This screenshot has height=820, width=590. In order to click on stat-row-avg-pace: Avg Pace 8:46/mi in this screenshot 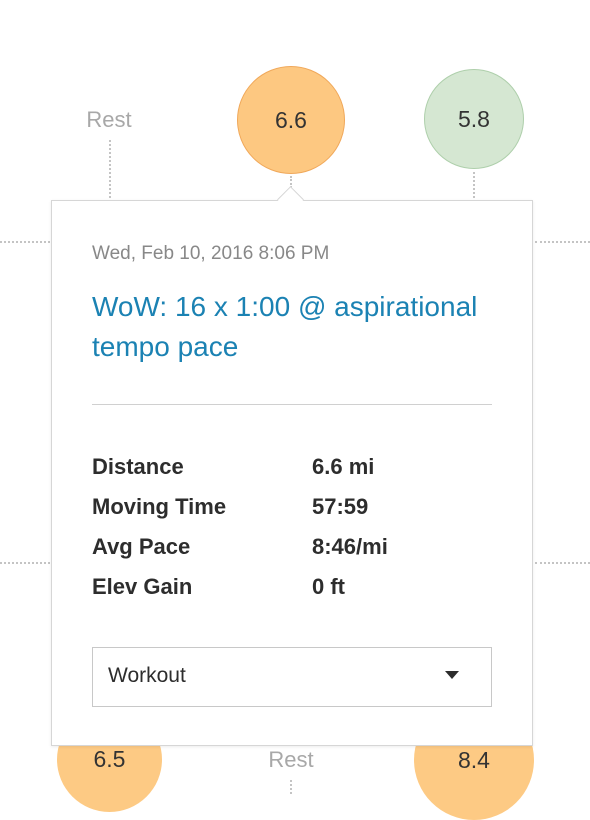, I will do `click(292, 554)`.